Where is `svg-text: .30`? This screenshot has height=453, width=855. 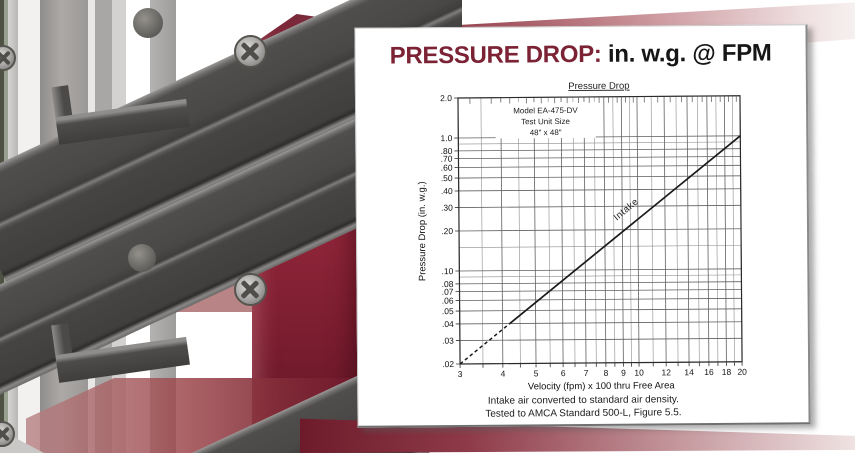 svg-text: .30 is located at coordinates (447, 208).